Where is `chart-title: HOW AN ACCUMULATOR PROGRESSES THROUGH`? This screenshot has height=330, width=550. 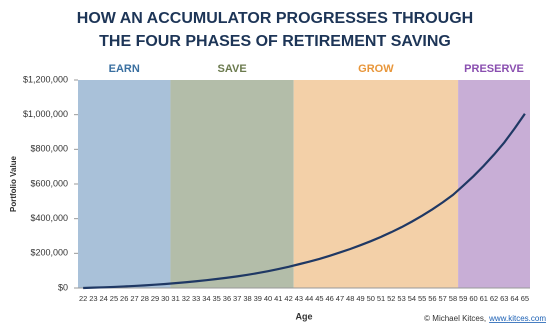
chart-title: HOW AN ACCUMULATOR PROGRESSES THROUGH is located at coordinates (275, 18).